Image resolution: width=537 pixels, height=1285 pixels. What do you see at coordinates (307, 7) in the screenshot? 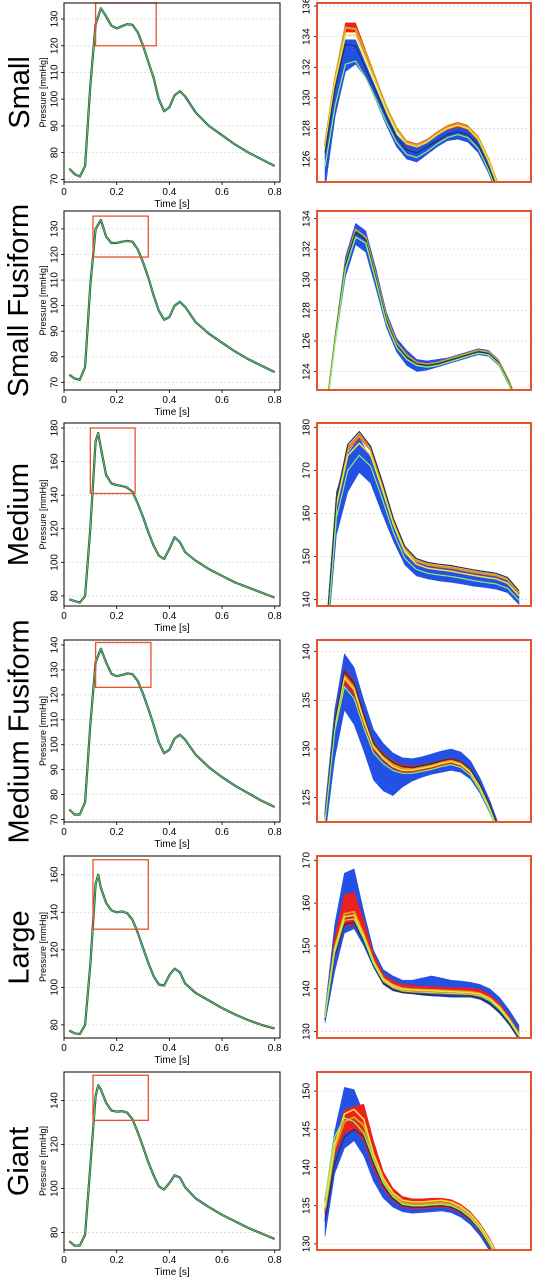
I see `zoom-y-tick-label: 136` at bounding box center [307, 7].